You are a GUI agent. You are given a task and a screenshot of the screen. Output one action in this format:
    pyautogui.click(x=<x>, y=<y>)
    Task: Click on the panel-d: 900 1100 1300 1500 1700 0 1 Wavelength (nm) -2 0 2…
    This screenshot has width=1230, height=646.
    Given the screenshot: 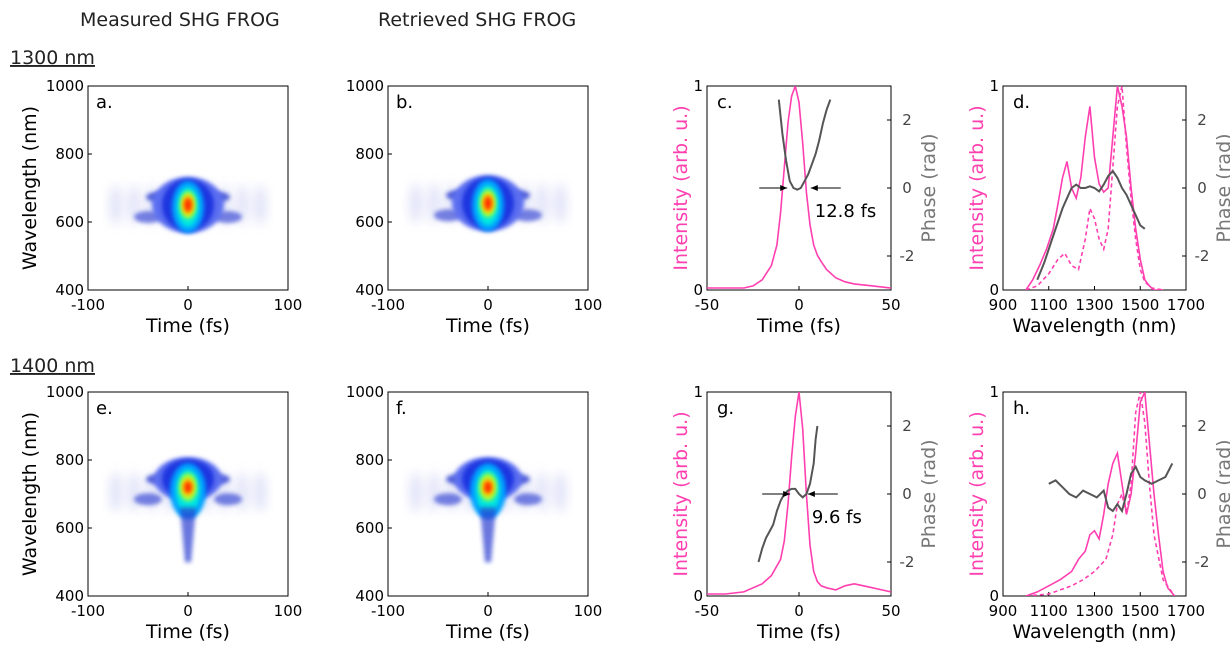 What is the action you would take?
    pyautogui.click(x=1098, y=207)
    